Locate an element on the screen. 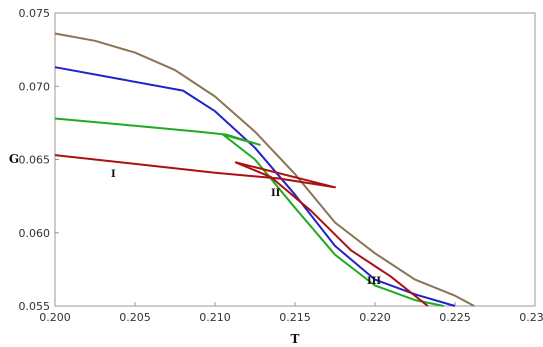  x-tick-label: 0.225 is located at coordinates (455, 317).